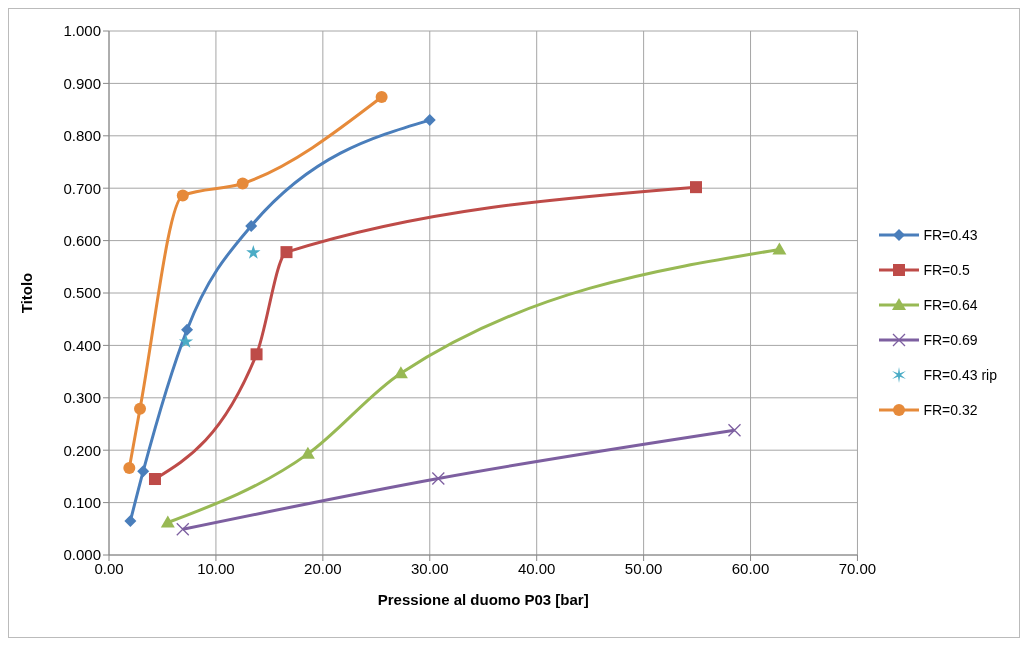 This screenshot has height=648, width=1029. I want to click on y-tick-label: 0.800, so click(82, 136).